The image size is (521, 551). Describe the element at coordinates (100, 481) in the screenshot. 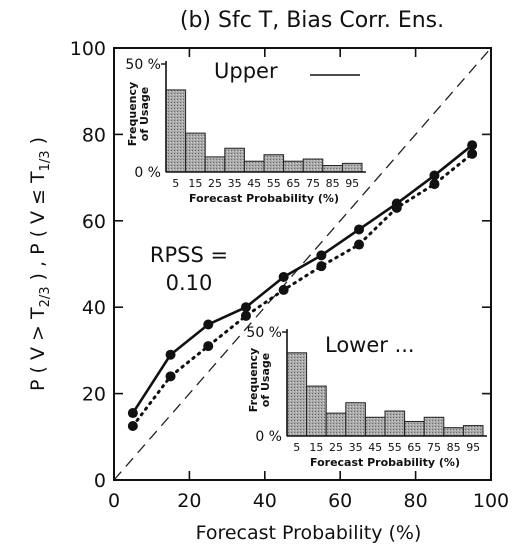

I see `y-tick-label: 0` at that location.